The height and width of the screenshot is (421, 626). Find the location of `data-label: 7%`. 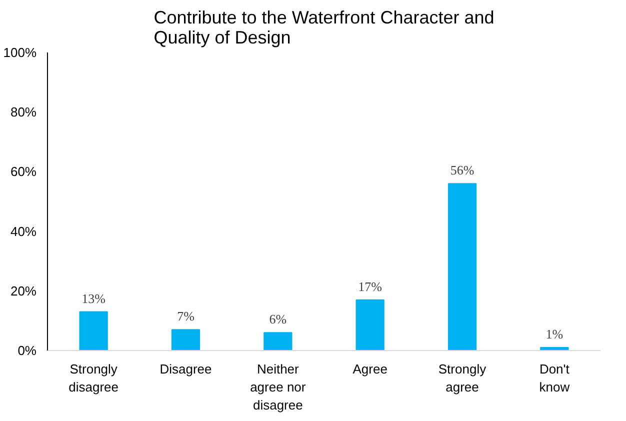

data-label: 7% is located at coordinates (186, 316).